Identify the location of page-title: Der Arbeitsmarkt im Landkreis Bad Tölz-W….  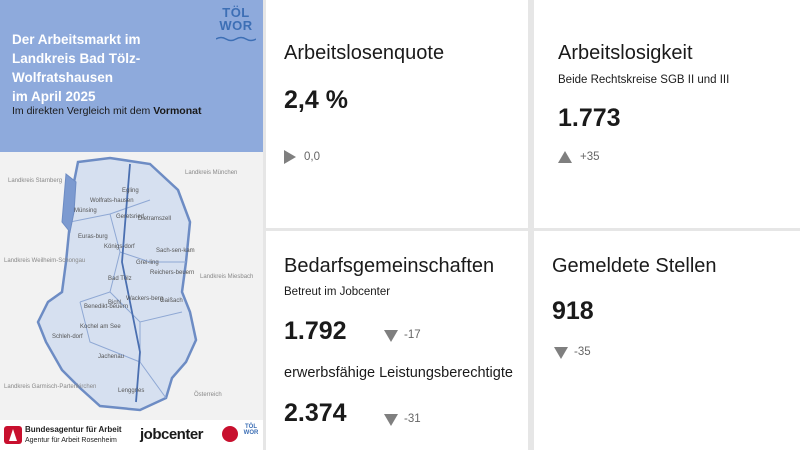
(112, 68).